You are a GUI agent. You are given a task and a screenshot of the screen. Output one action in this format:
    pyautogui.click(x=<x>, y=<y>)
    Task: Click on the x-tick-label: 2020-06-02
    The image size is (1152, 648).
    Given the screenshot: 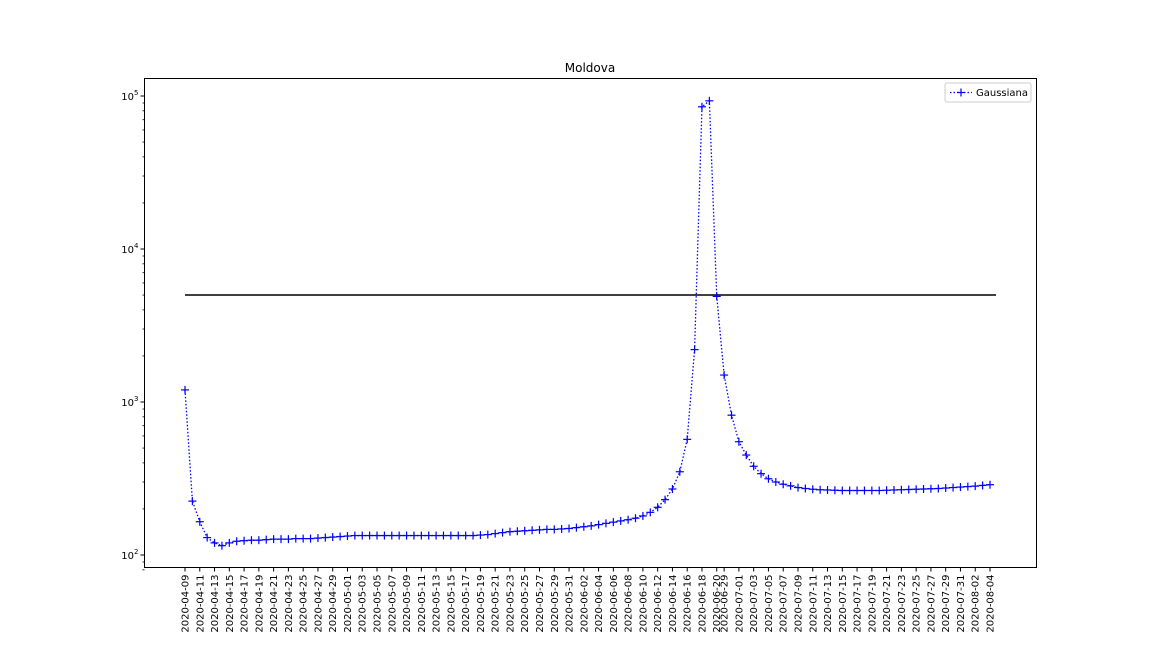 What is the action you would take?
    pyautogui.click(x=584, y=604)
    